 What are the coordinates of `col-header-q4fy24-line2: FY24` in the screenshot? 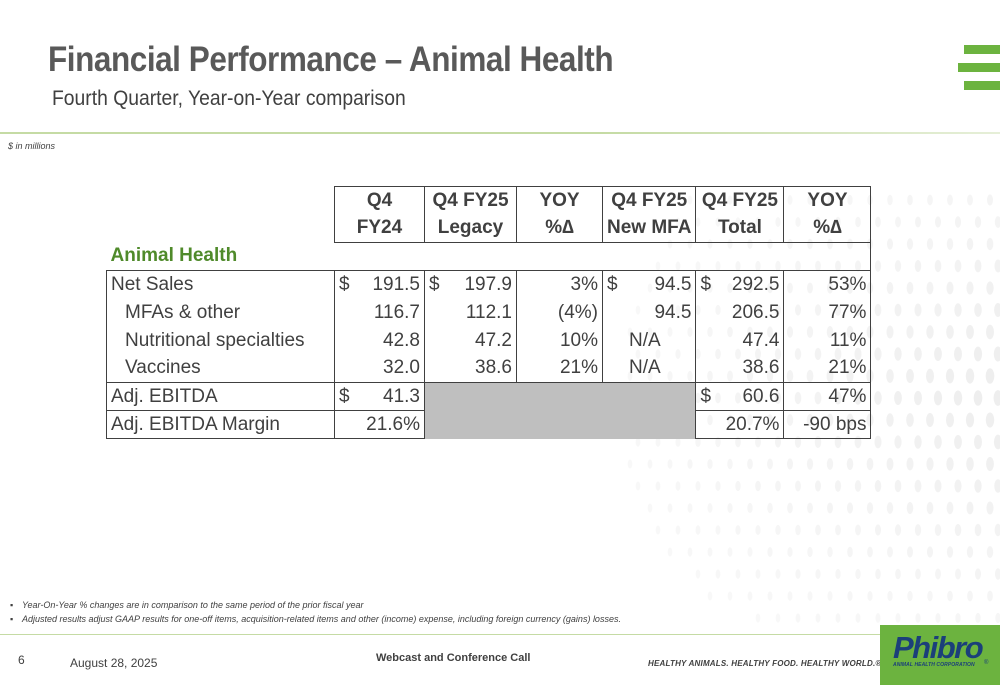 It's located at (379, 228).